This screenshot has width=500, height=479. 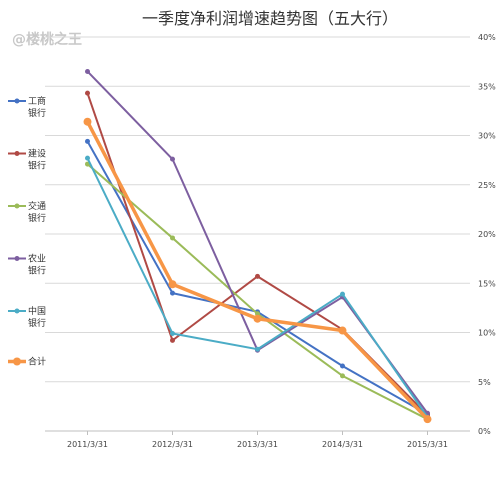 I want to click on y-tick-label: 5%, so click(x=484, y=382).